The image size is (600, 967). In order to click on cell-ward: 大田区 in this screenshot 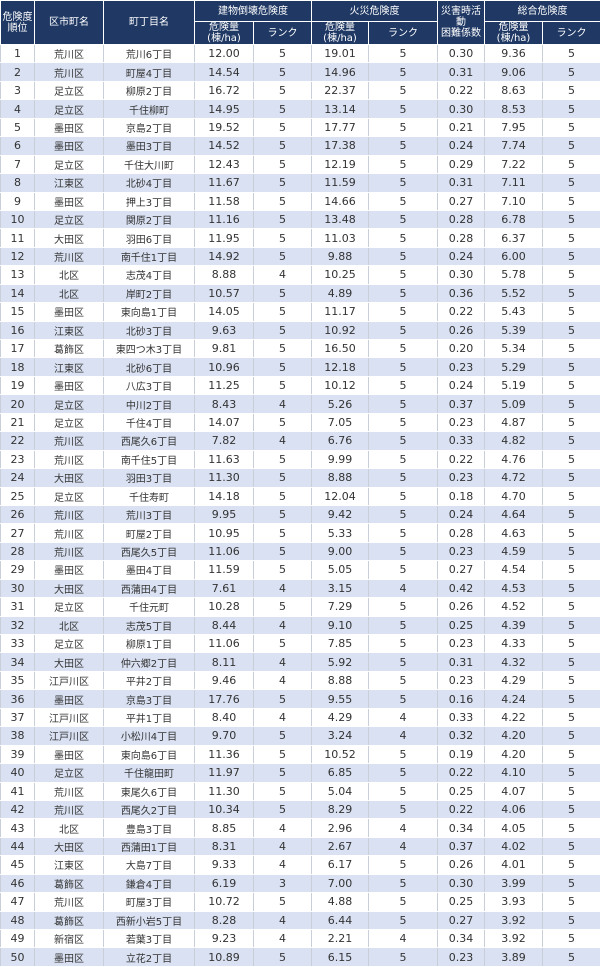, I will do `click(69, 662)`.